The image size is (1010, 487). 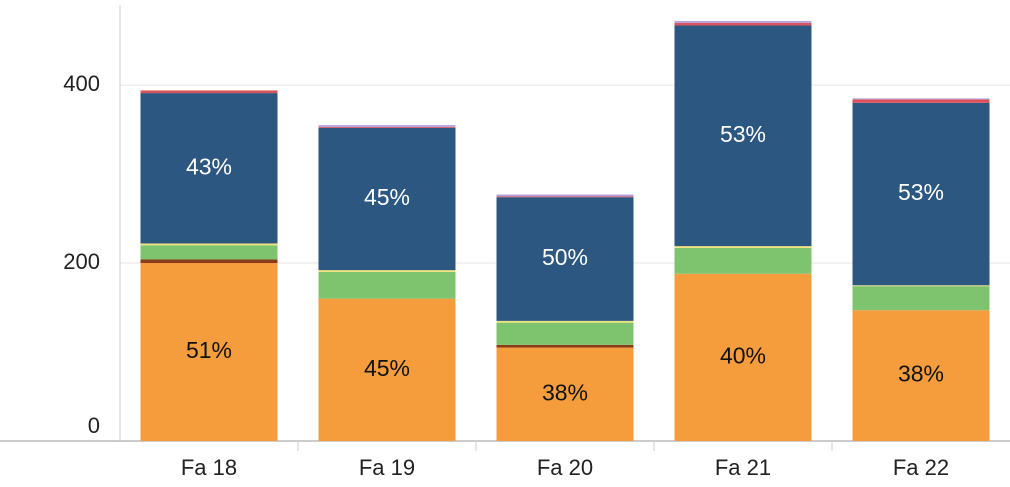 I want to click on y-tick-label: 0, so click(x=94, y=425).